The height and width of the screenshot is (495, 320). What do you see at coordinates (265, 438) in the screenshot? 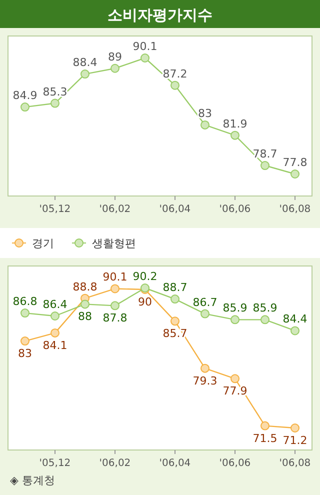
I see `data-label: 71.5` at bounding box center [265, 438].